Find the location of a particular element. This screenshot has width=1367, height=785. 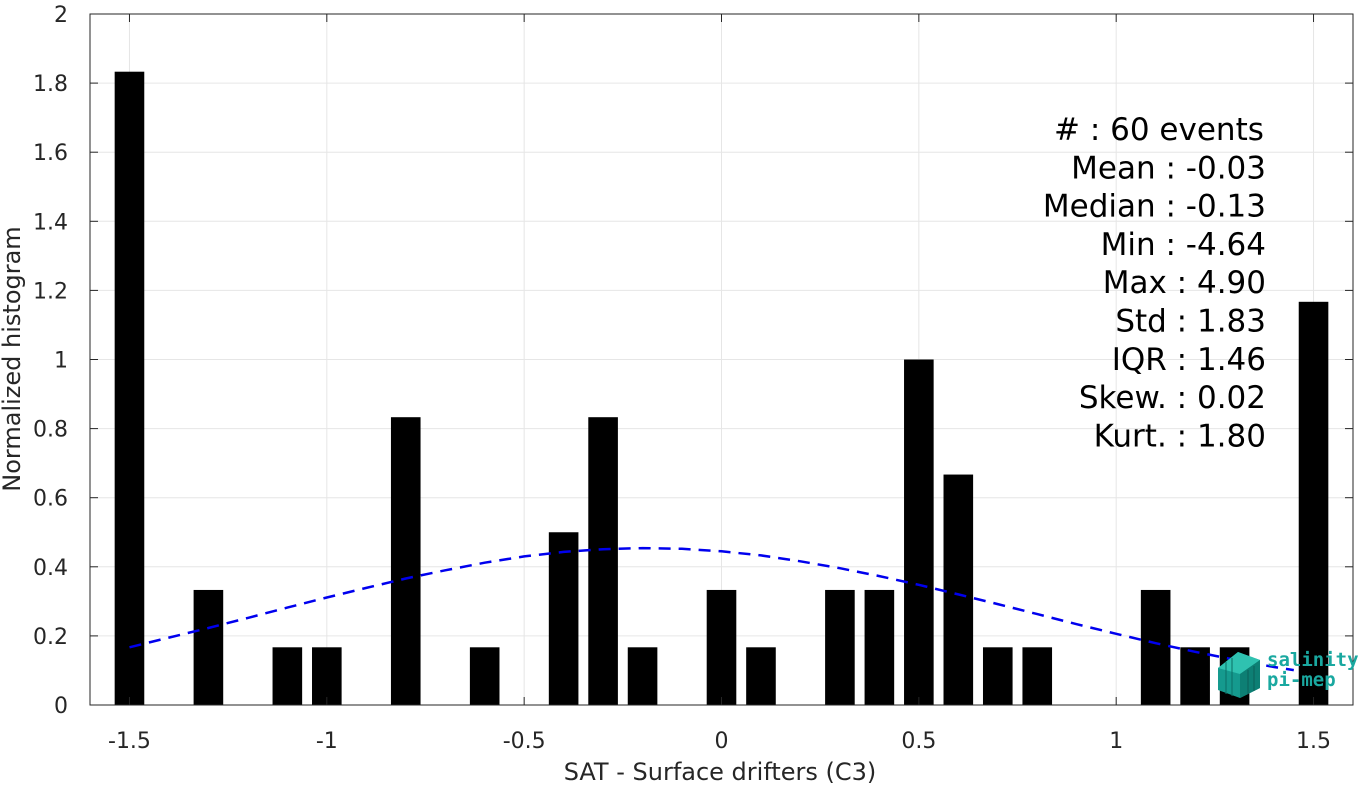

y-tick-label: 0.4 is located at coordinates (50, 568).